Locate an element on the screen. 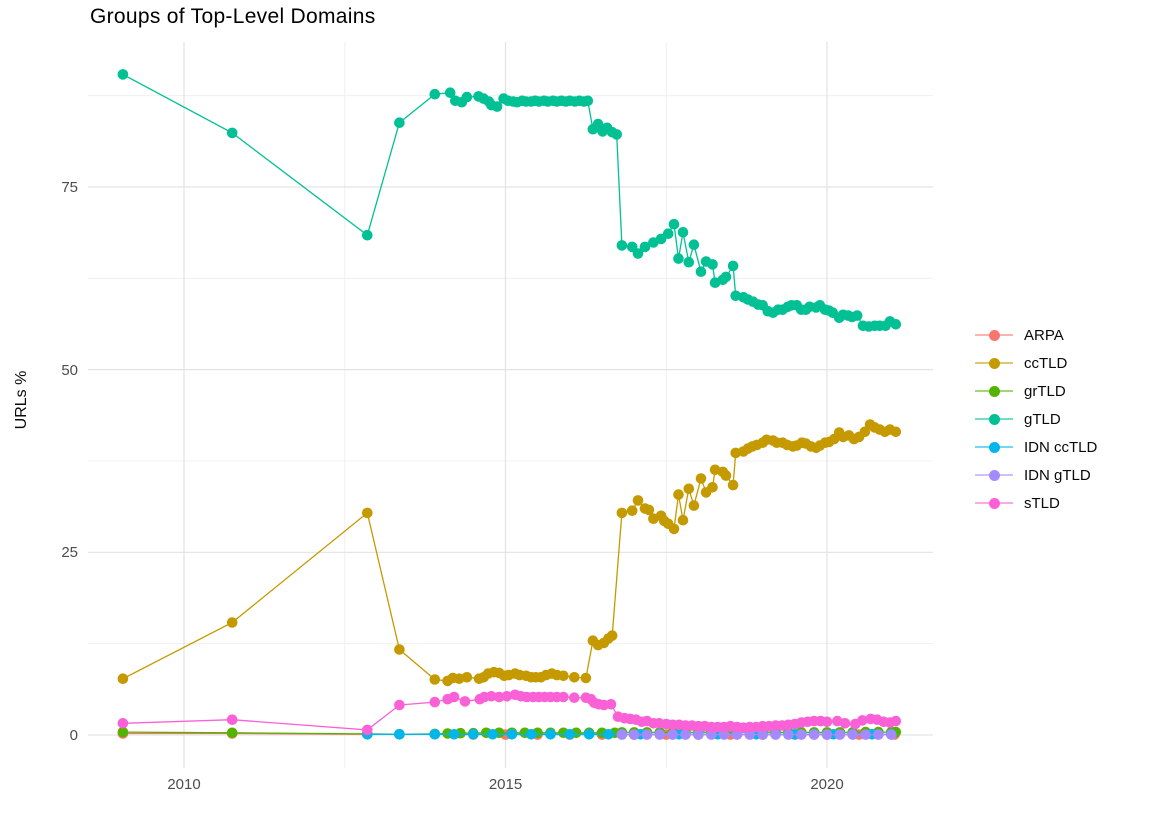  legend-label: ccTLD is located at coordinates (1046, 363).